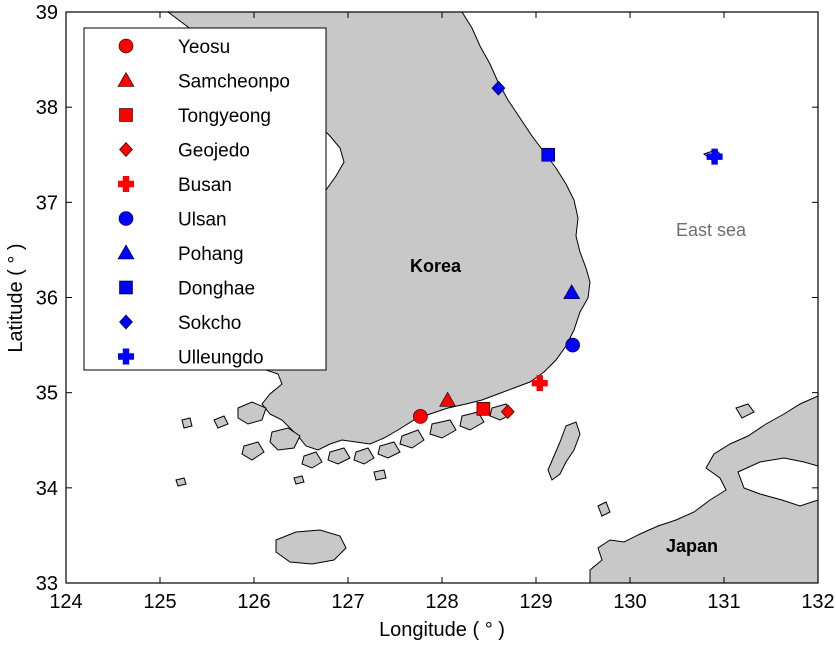 This screenshot has height=649, width=836. Describe the element at coordinates (311, 547) in the screenshot. I see `jeju-island` at that location.